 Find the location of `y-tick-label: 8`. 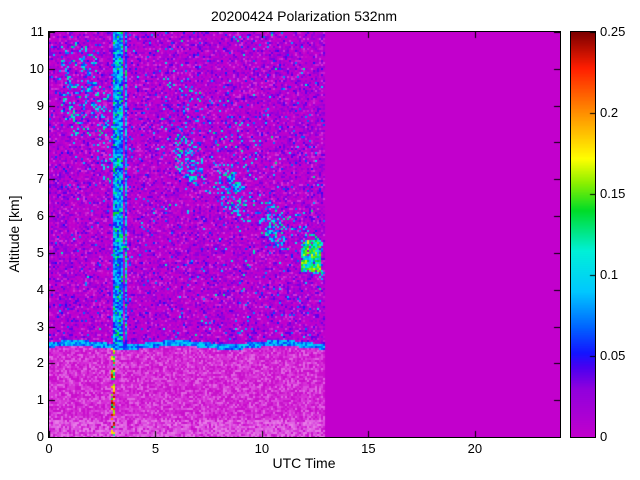

y-tick-label: 8 is located at coordinates (40, 142).